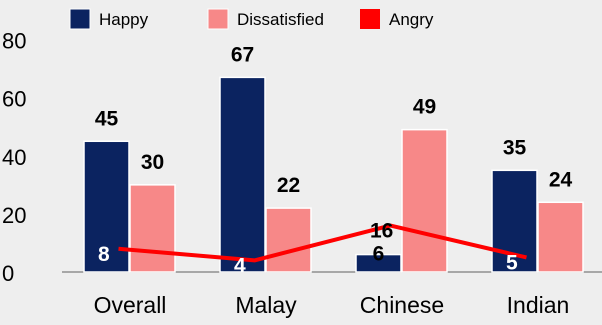 Image resolution: width=602 pixels, height=325 pixels. What do you see at coordinates (130, 305) in the screenshot?
I see `x-tick-label: Overall` at bounding box center [130, 305].